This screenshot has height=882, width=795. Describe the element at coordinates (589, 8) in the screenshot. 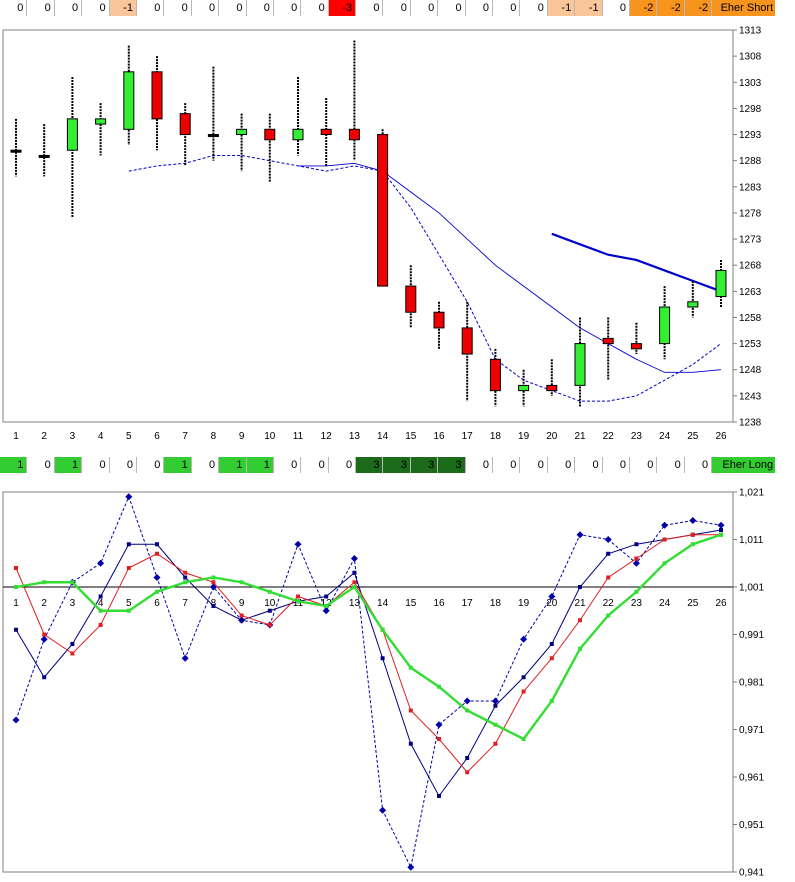

I see `signal-cell: -1` at that location.